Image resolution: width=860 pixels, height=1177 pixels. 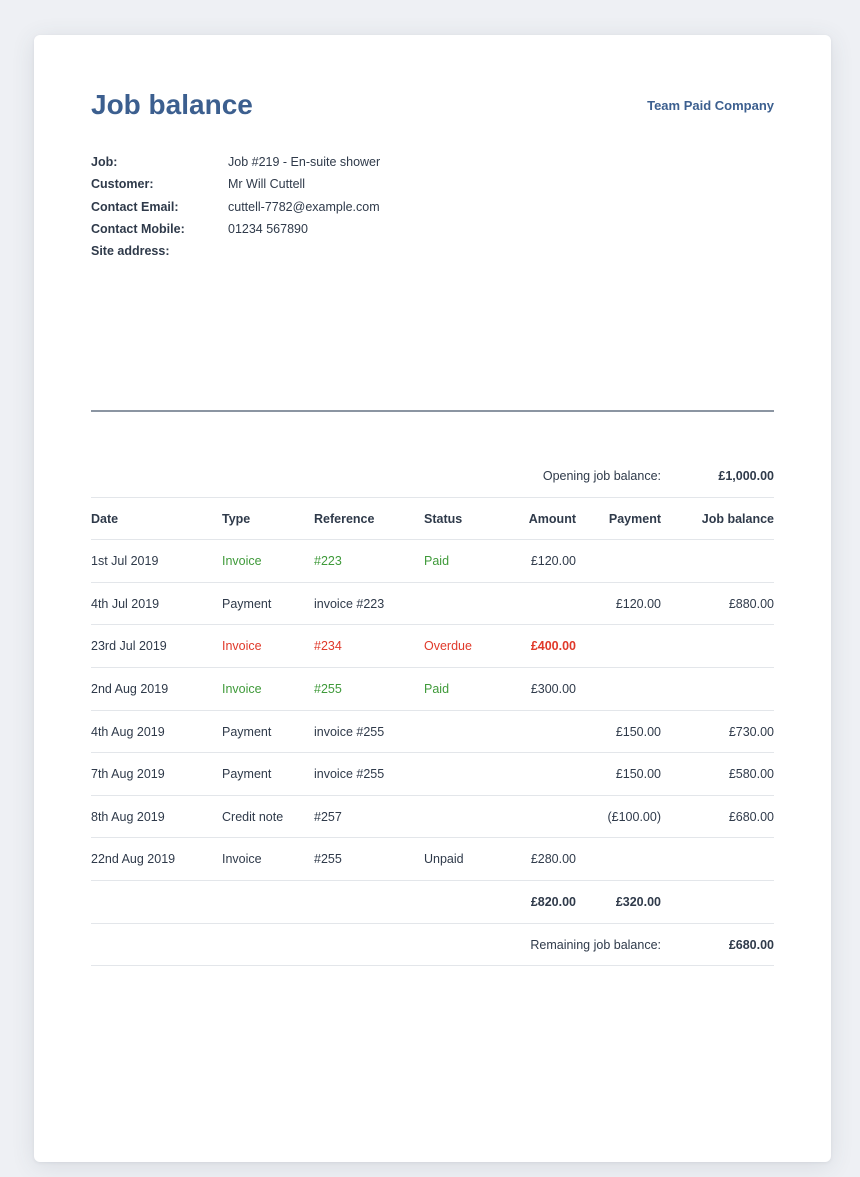 What do you see at coordinates (122, 184) in the screenshot?
I see `detail-label: Customer:` at bounding box center [122, 184].